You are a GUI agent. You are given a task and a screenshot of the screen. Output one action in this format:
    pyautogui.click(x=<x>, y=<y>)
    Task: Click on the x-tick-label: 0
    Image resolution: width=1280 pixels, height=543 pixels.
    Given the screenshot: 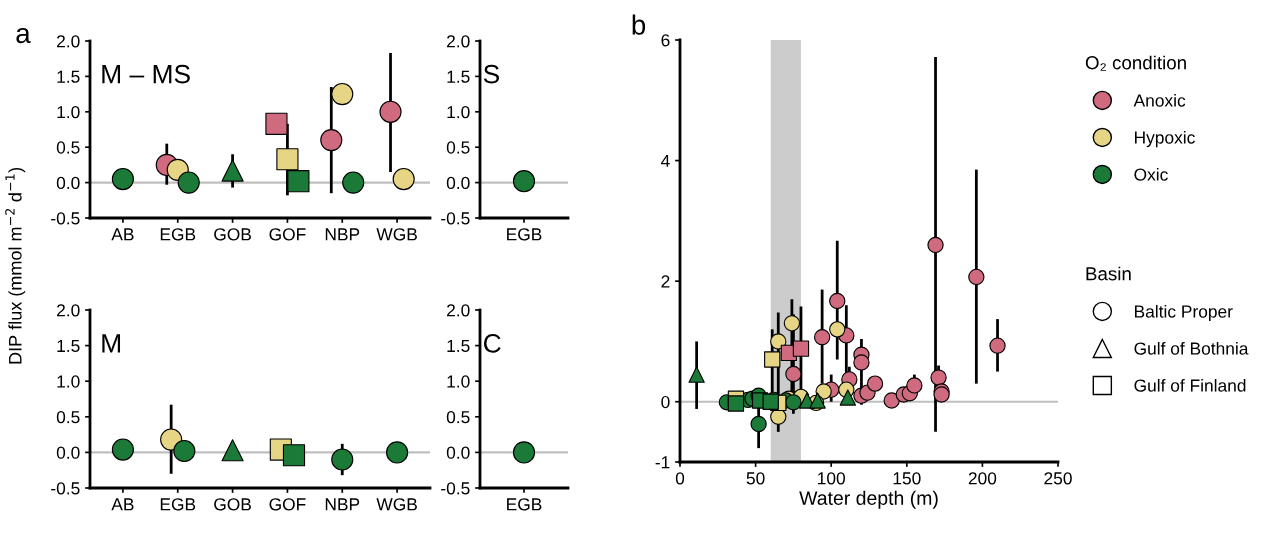 What is the action you would take?
    pyautogui.click(x=680, y=478)
    